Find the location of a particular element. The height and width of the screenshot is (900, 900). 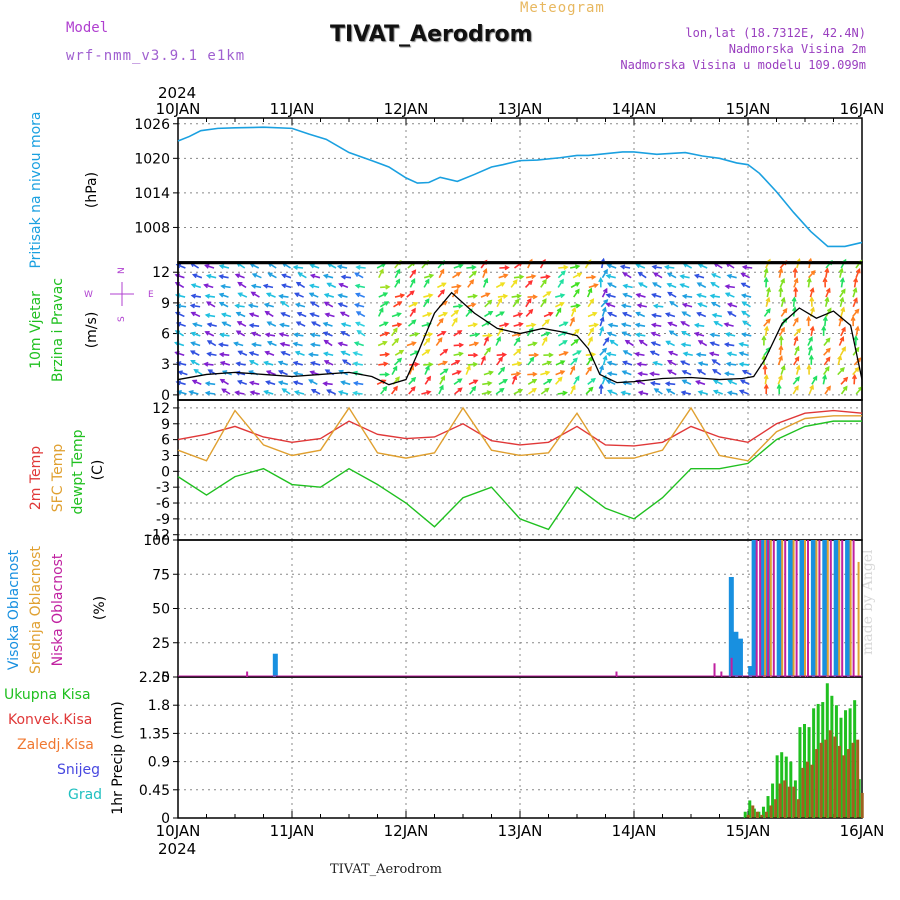

year-label-top: 2024 is located at coordinates (177, 93).